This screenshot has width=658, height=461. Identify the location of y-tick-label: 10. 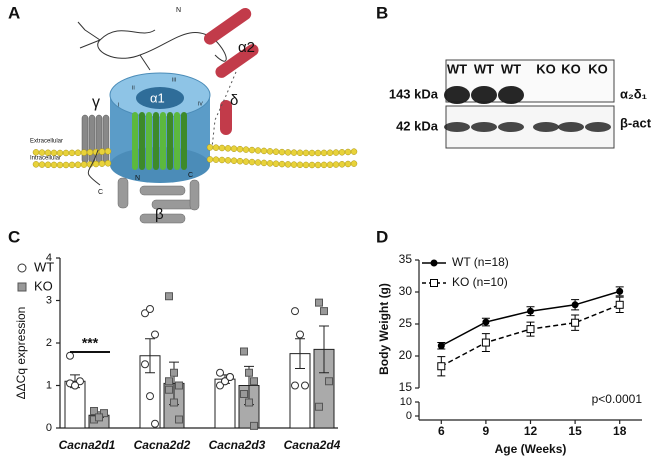
(406, 402).